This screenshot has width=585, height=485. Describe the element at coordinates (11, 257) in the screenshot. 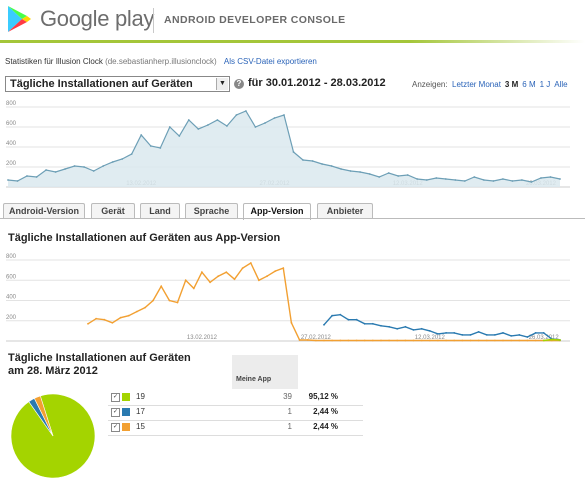

I see `y-tick-label-3: 800` at that location.